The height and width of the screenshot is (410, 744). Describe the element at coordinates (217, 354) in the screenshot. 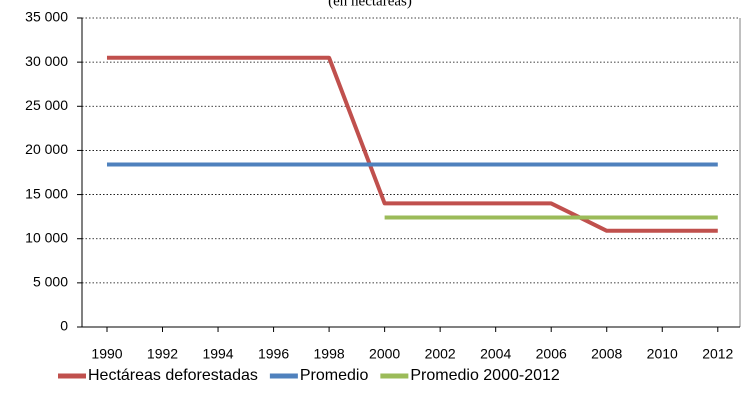

I see `x-tick-label: 1994` at that location.